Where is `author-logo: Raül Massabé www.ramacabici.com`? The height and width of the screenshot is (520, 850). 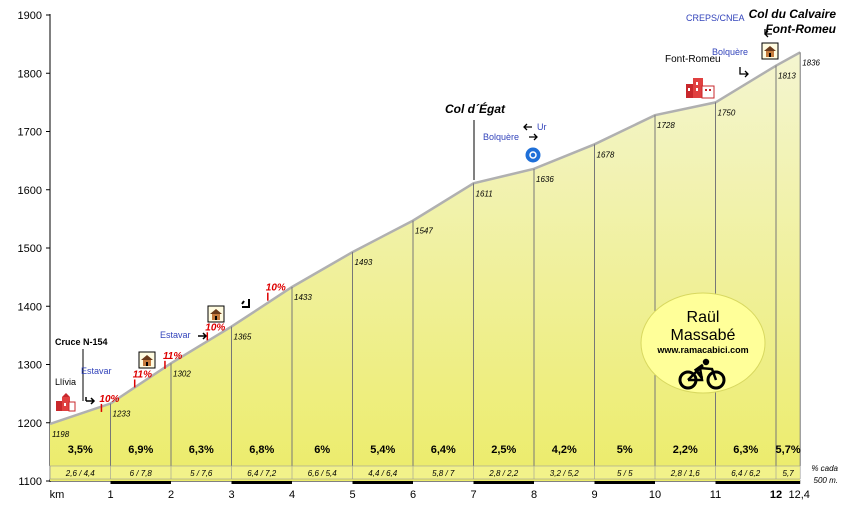
author-logo: Raül Massabé www.ramacabici.com is located at coordinates (703, 343).